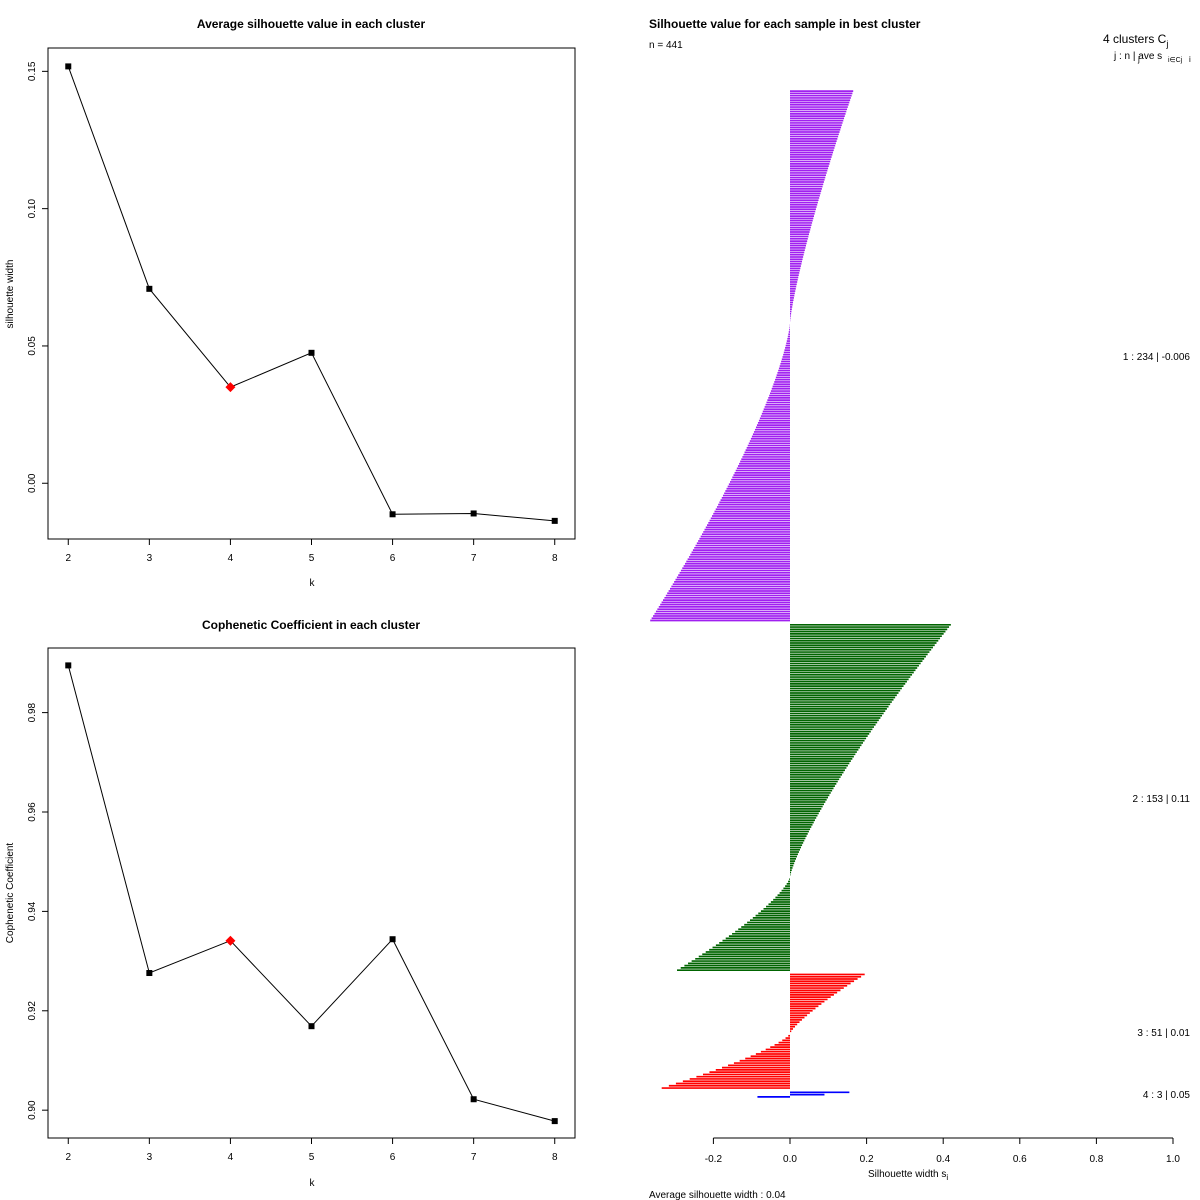  Describe the element at coordinates (790, 1159) in the screenshot. I see `silhouette-x-tick-label: 0.0` at that location.